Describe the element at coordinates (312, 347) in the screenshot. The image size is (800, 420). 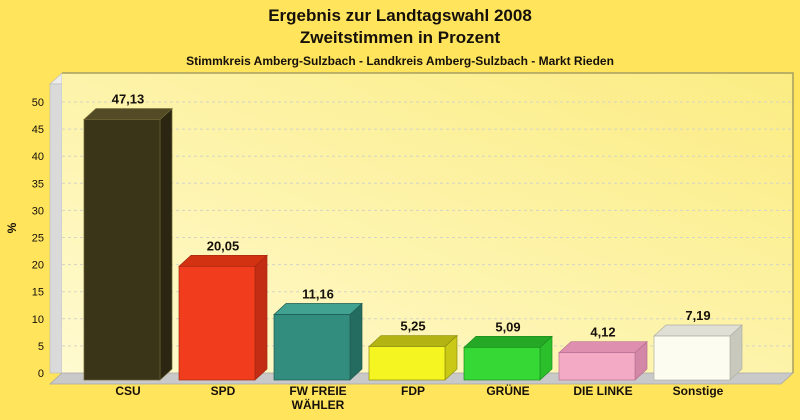
I see `bar-FW FREIE WÄHLER` at that location.